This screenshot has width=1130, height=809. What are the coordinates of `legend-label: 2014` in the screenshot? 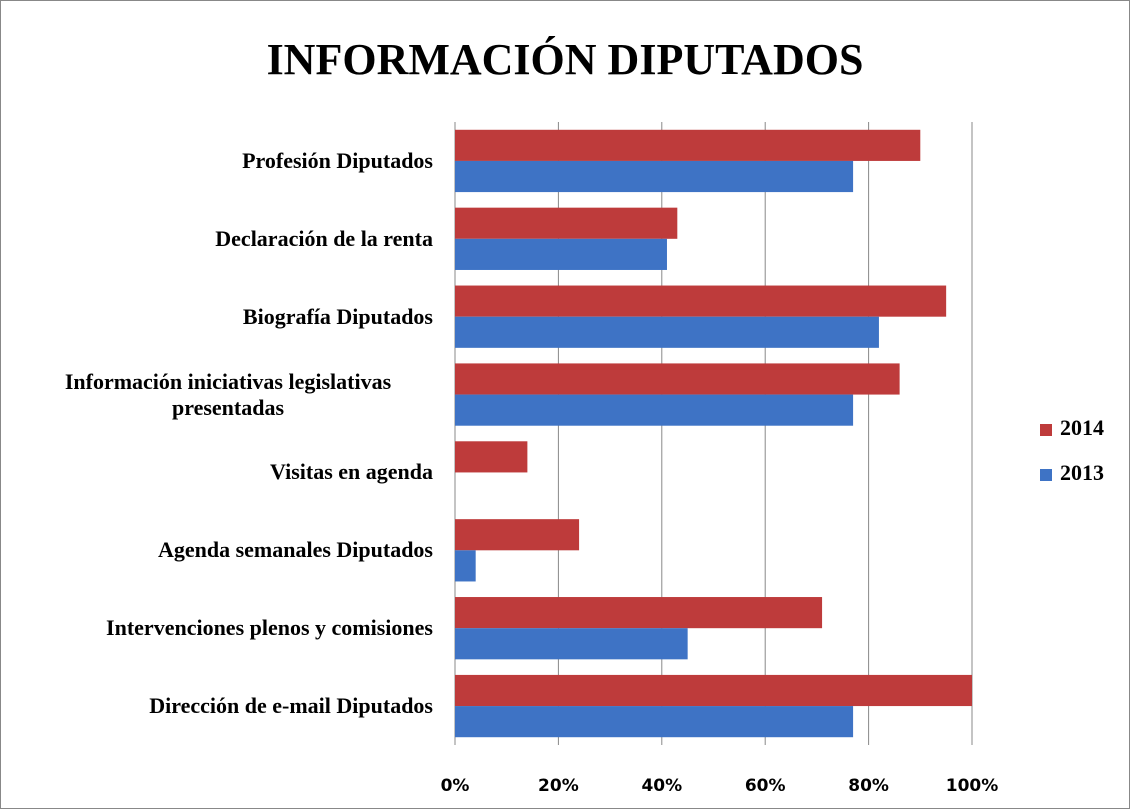 It's located at (1082, 427).